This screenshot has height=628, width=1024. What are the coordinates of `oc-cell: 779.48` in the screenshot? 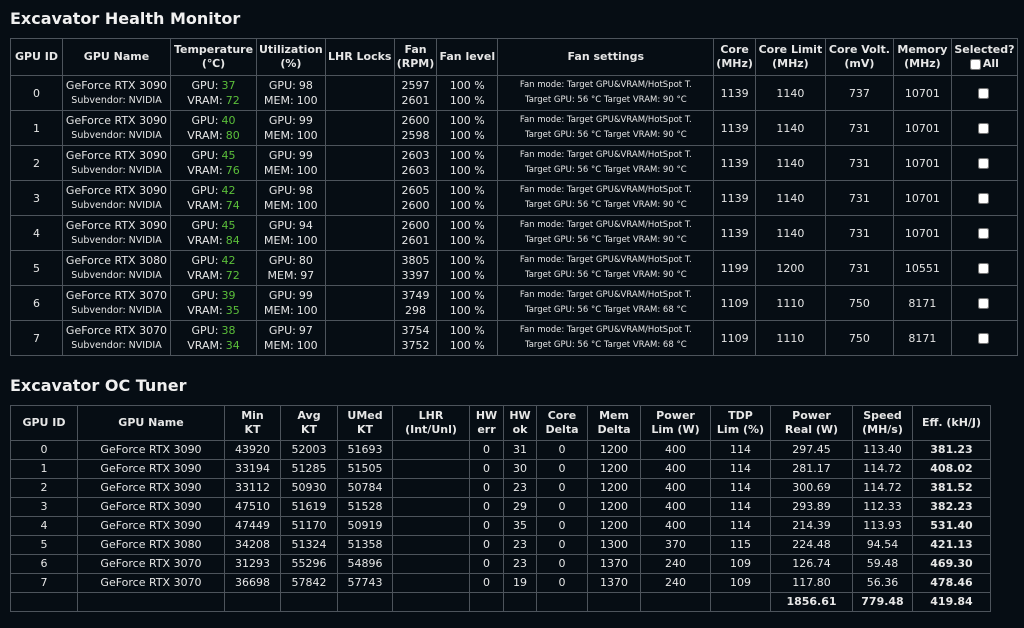 It's located at (882, 602).